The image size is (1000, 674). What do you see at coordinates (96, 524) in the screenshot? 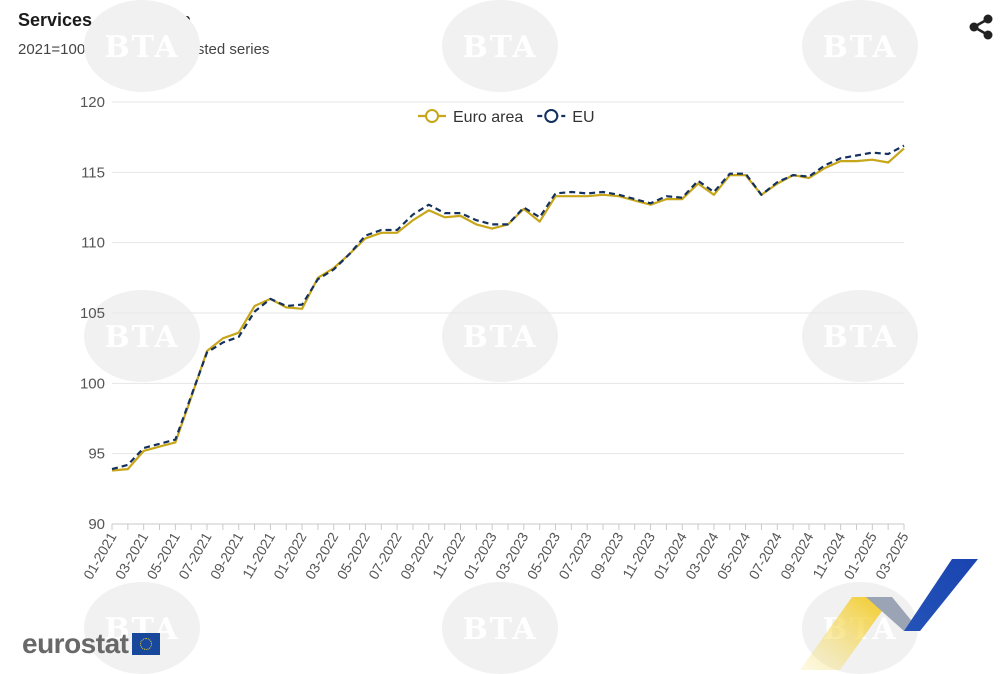
I see `y-tick-label: 90` at bounding box center [96, 524].